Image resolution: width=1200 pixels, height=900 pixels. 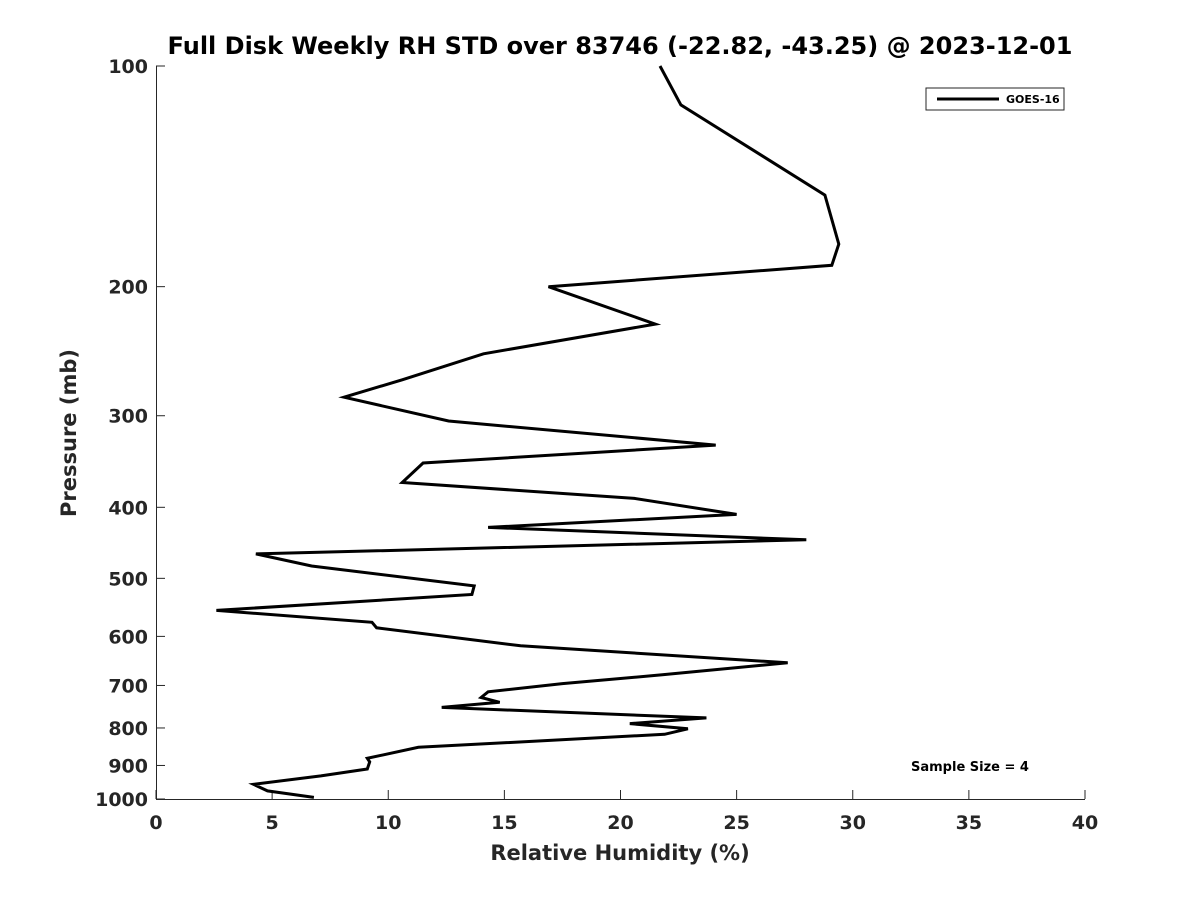 I want to click on y-tick-label: 700, so click(x=128, y=686).